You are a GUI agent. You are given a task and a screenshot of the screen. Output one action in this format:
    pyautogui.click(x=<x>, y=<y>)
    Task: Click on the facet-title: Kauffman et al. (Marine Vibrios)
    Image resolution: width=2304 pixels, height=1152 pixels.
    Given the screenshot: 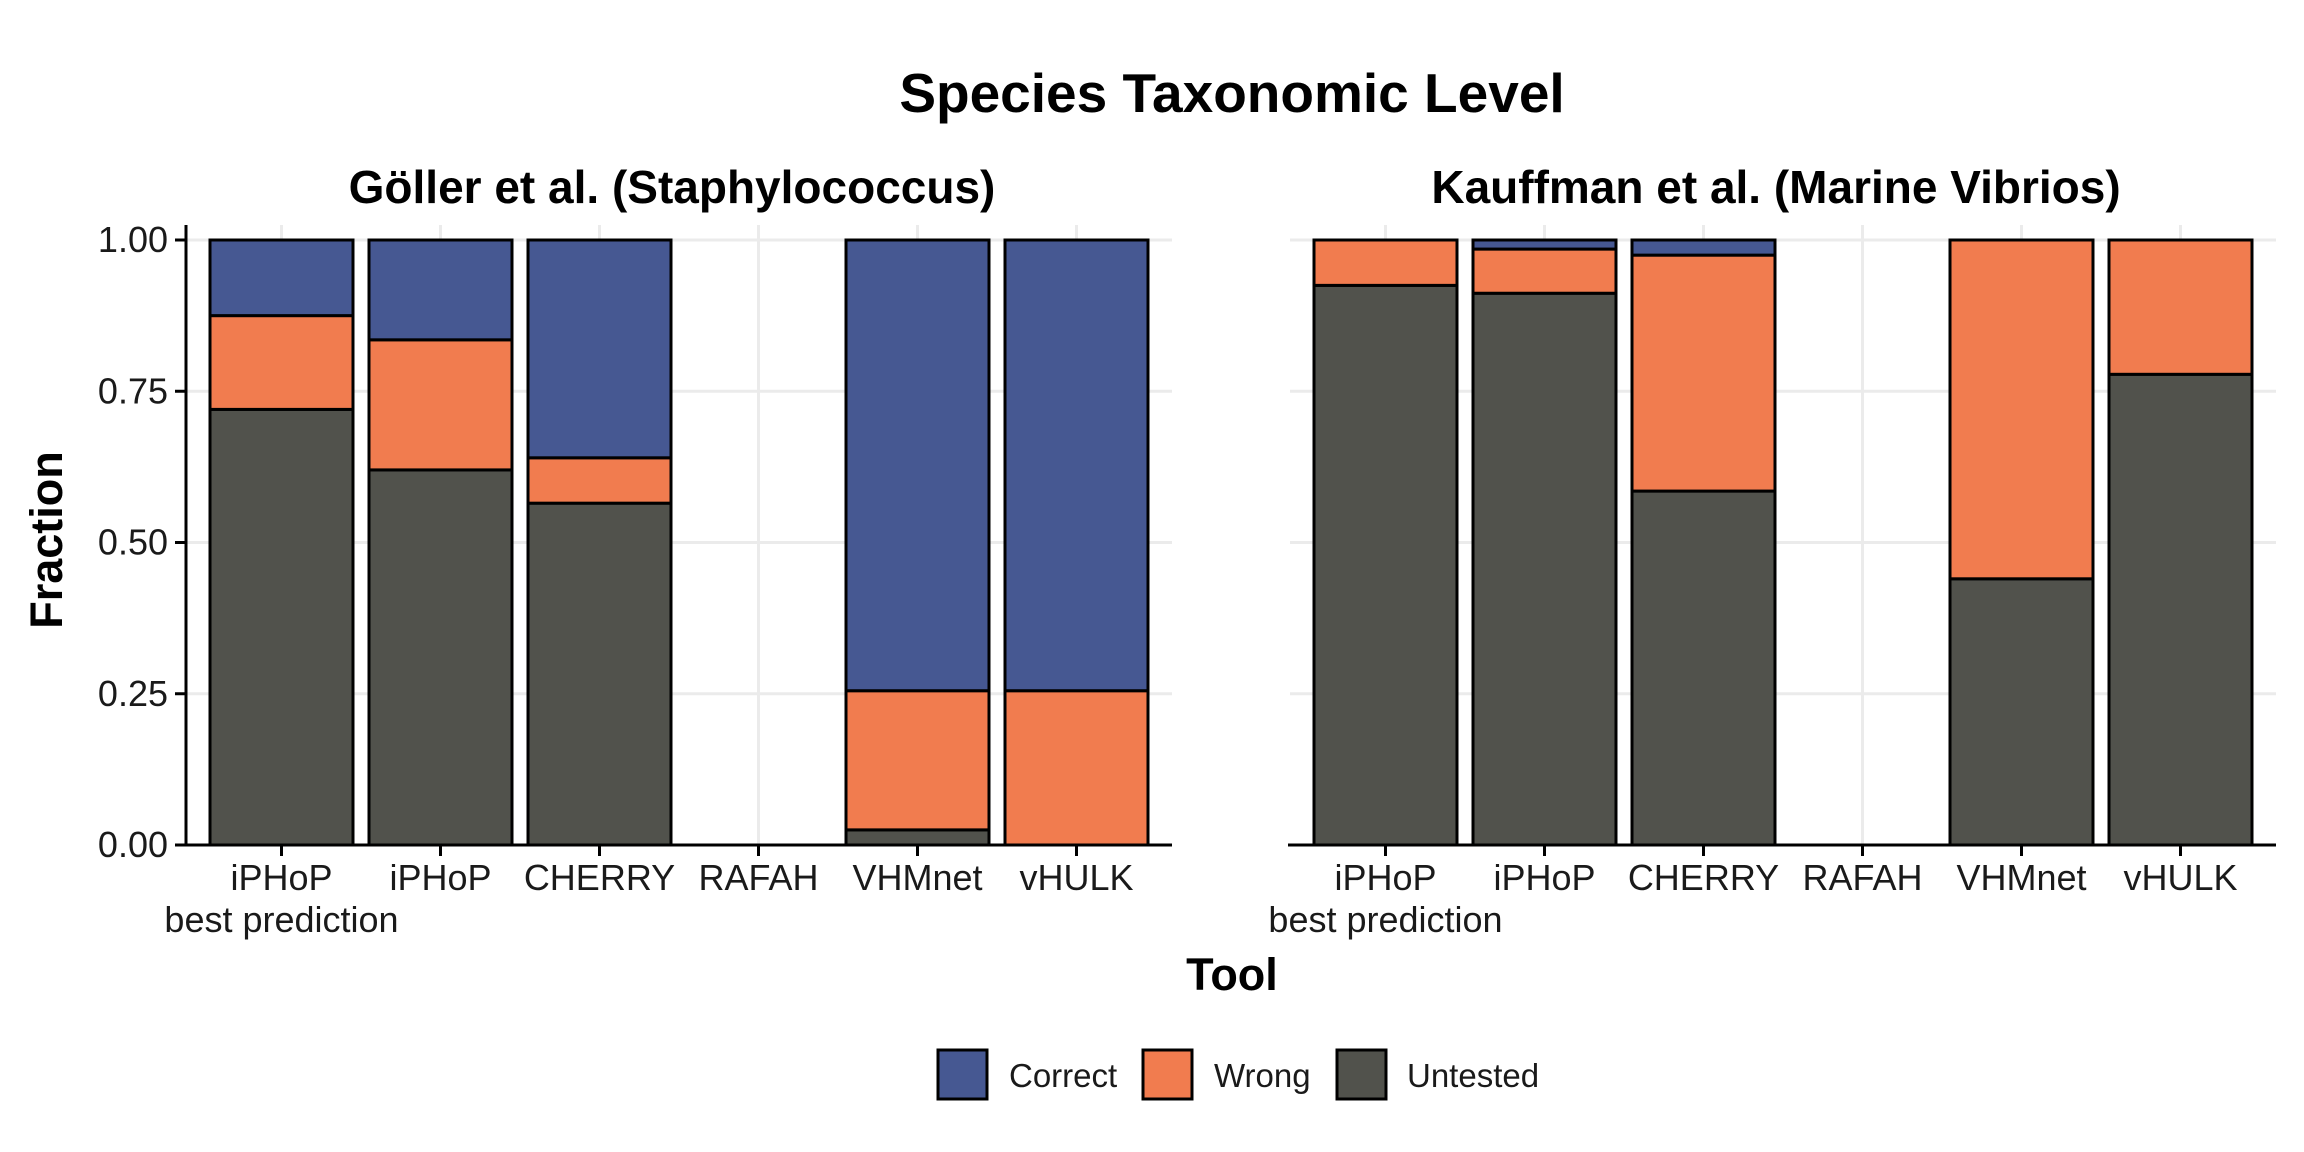 What is the action you would take?
    pyautogui.click(x=1775, y=187)
    